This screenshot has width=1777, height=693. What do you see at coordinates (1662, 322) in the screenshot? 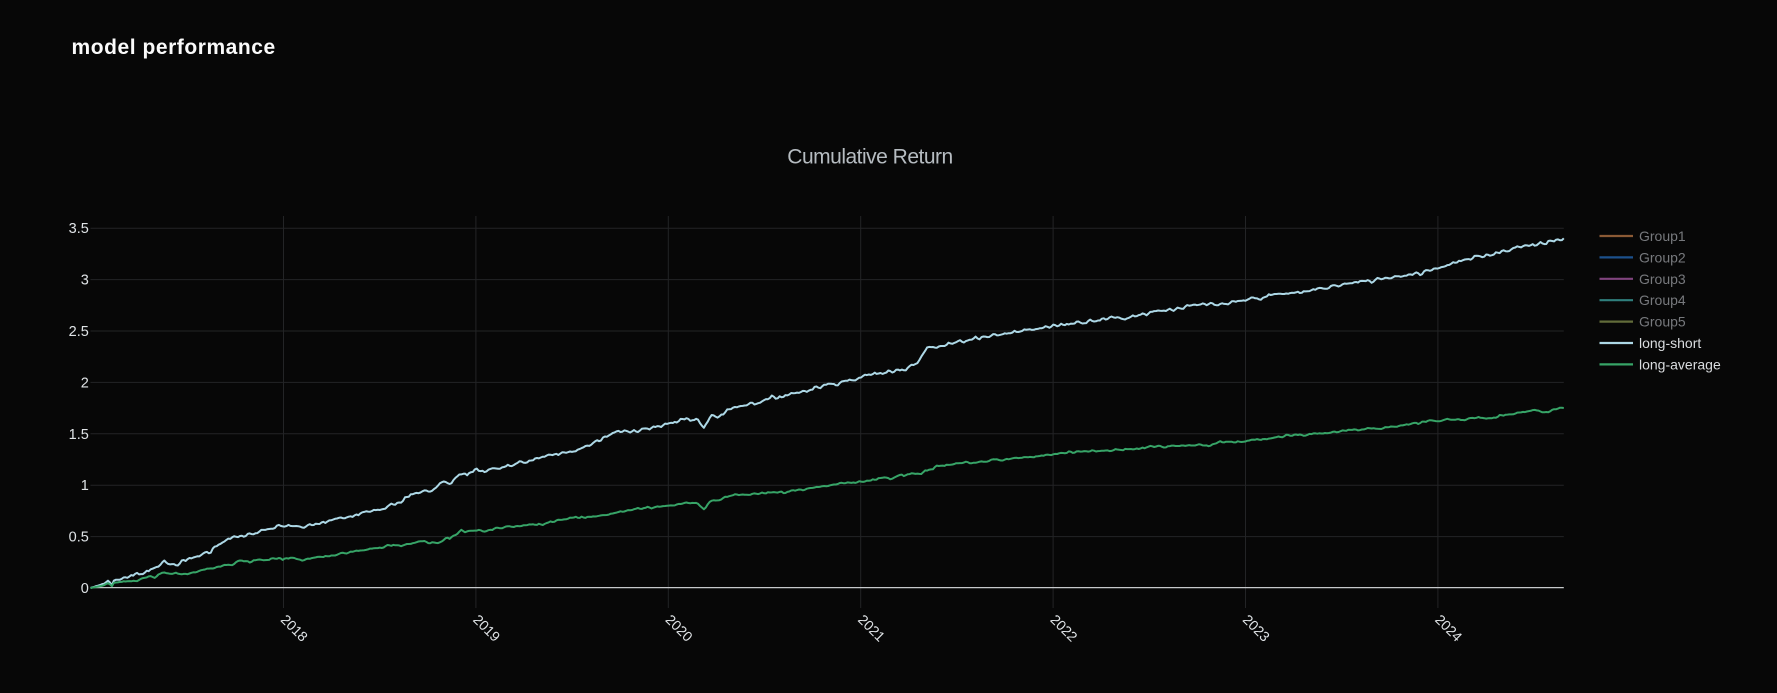
I see `svg-text: Group5` at bounding box center [1662, 322].